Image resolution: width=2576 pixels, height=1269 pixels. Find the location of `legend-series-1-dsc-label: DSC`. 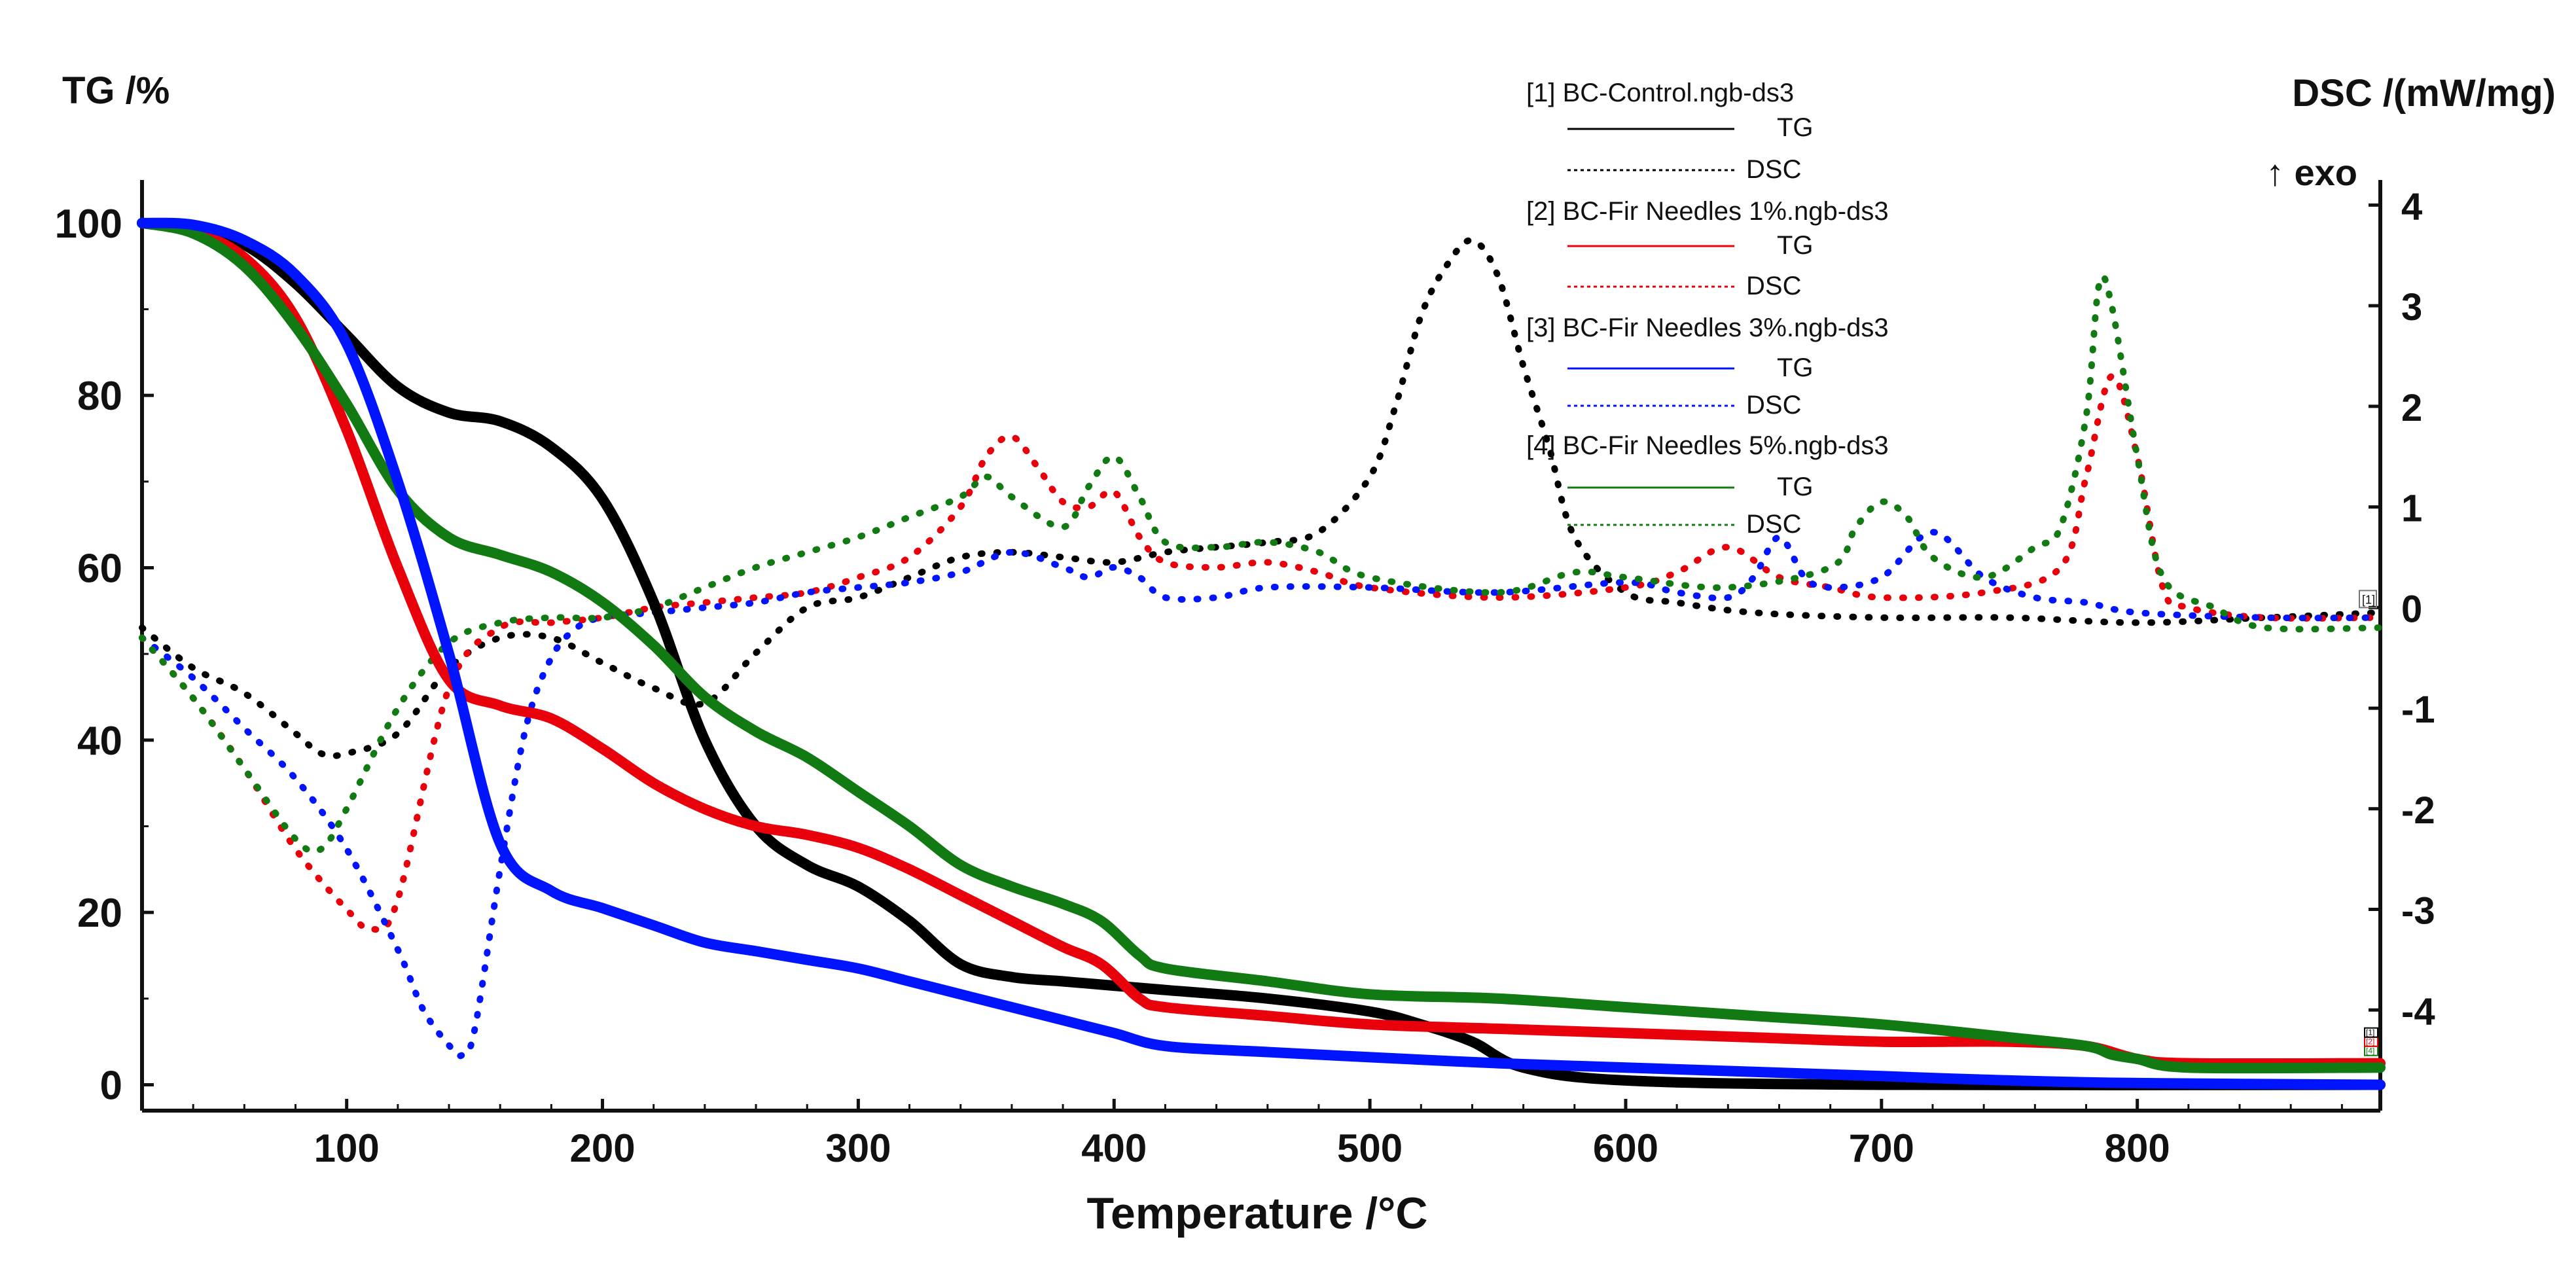

legend-series-1-dsc-label: DSC is located at coordinates (1773, 170).